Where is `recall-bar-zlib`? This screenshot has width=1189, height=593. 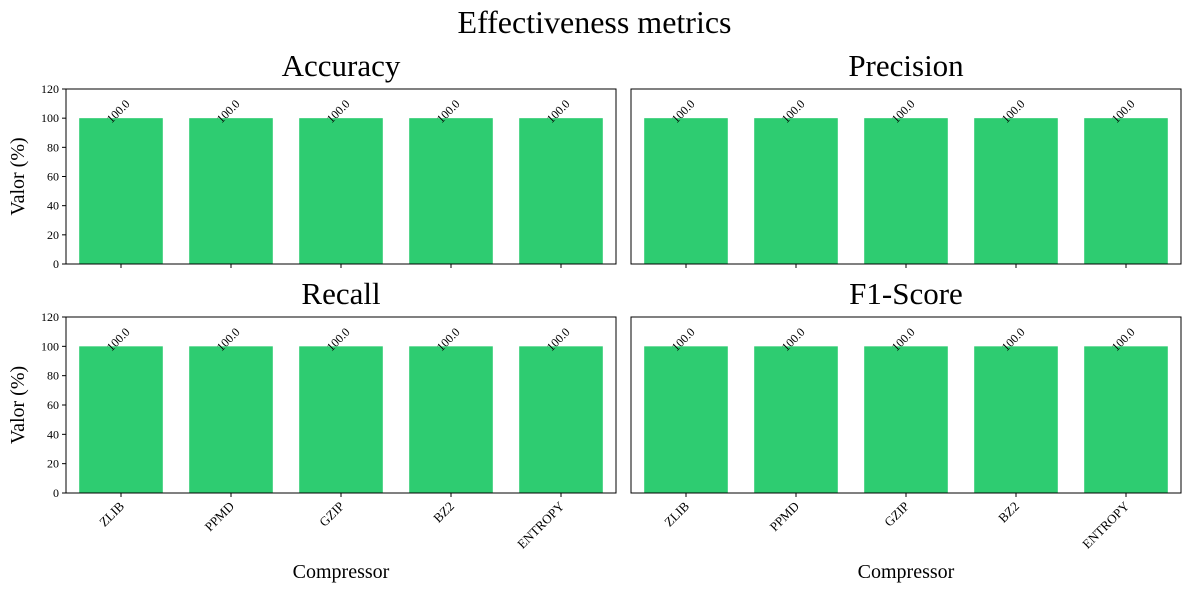
recall-bar-zlib is located at coordinates (121, 419).